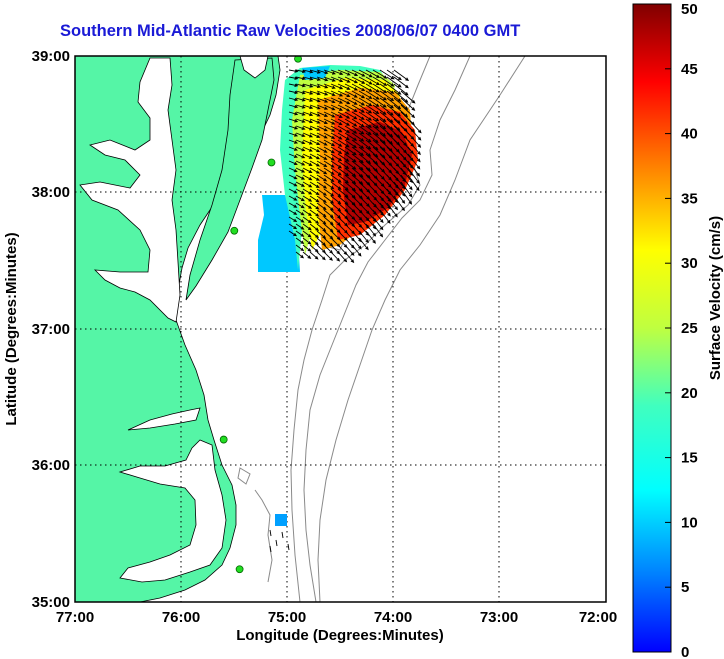  What do you see at coordinates (652, 328) in the screenshot?
I see `colorbar` at bounding box center [652, 328].